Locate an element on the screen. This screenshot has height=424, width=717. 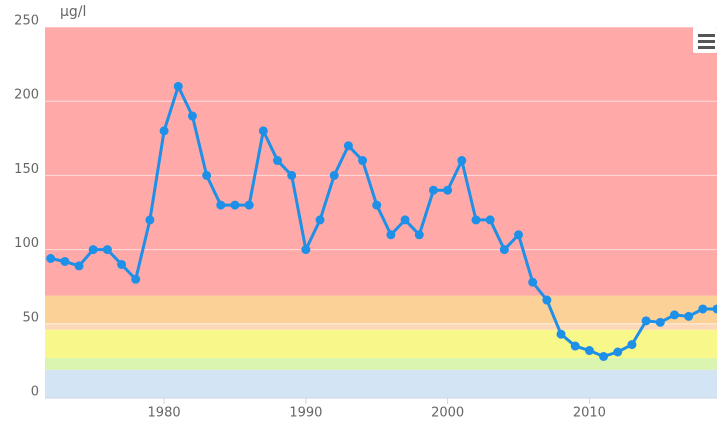
y-unit-label: µg/l is located at coordinates (73, 12).